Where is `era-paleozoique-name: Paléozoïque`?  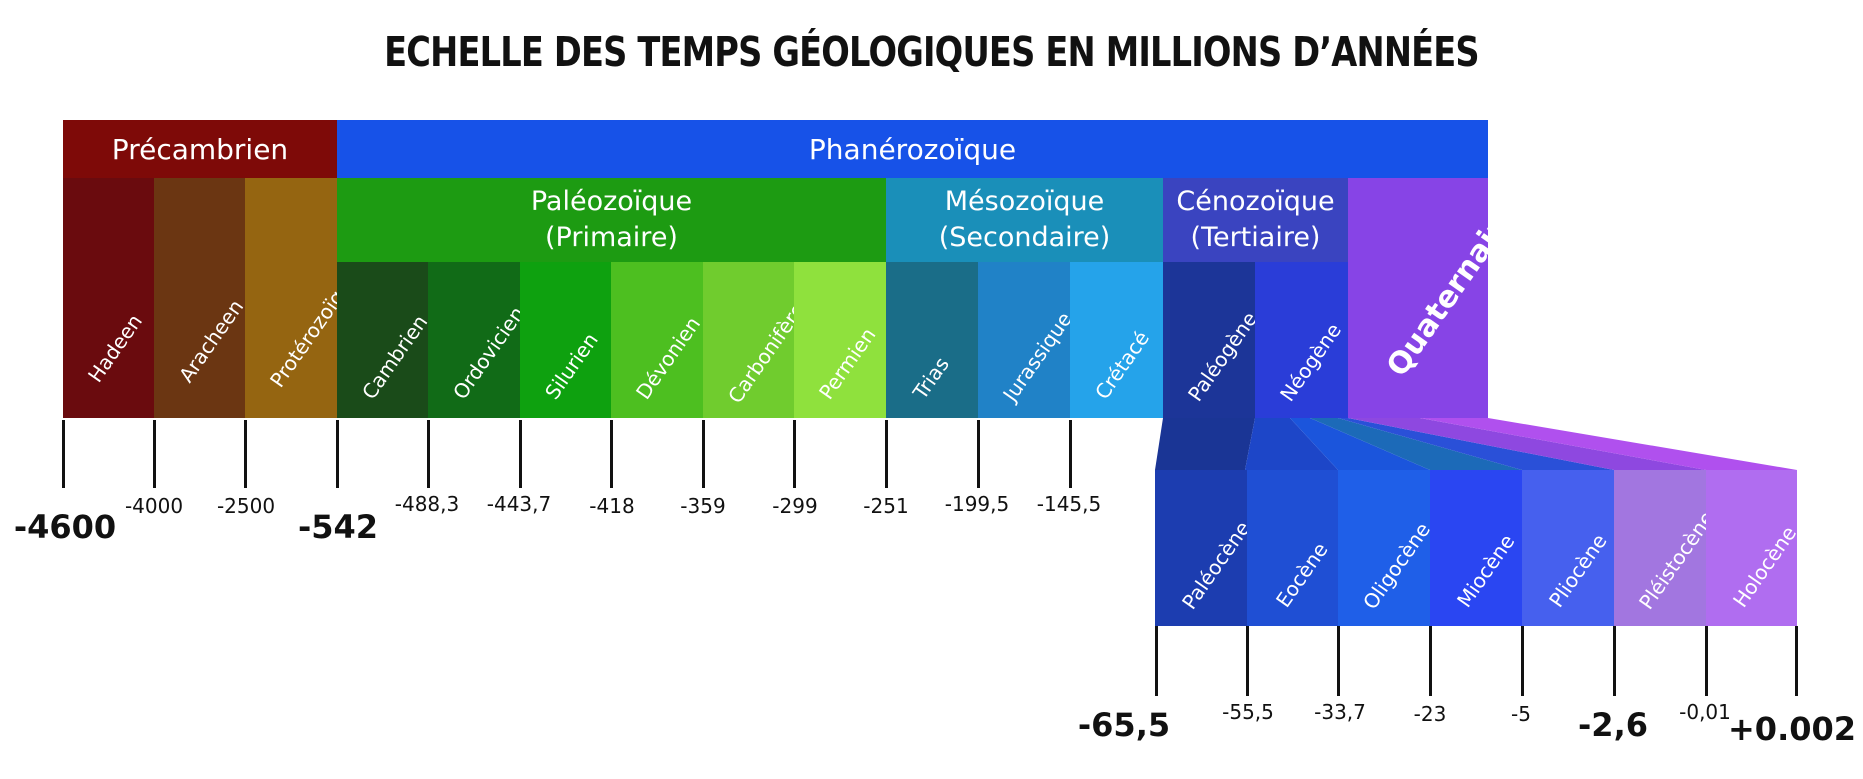 era-paleozoique-name: Paléozoïque is located at coordinates (611, 201).